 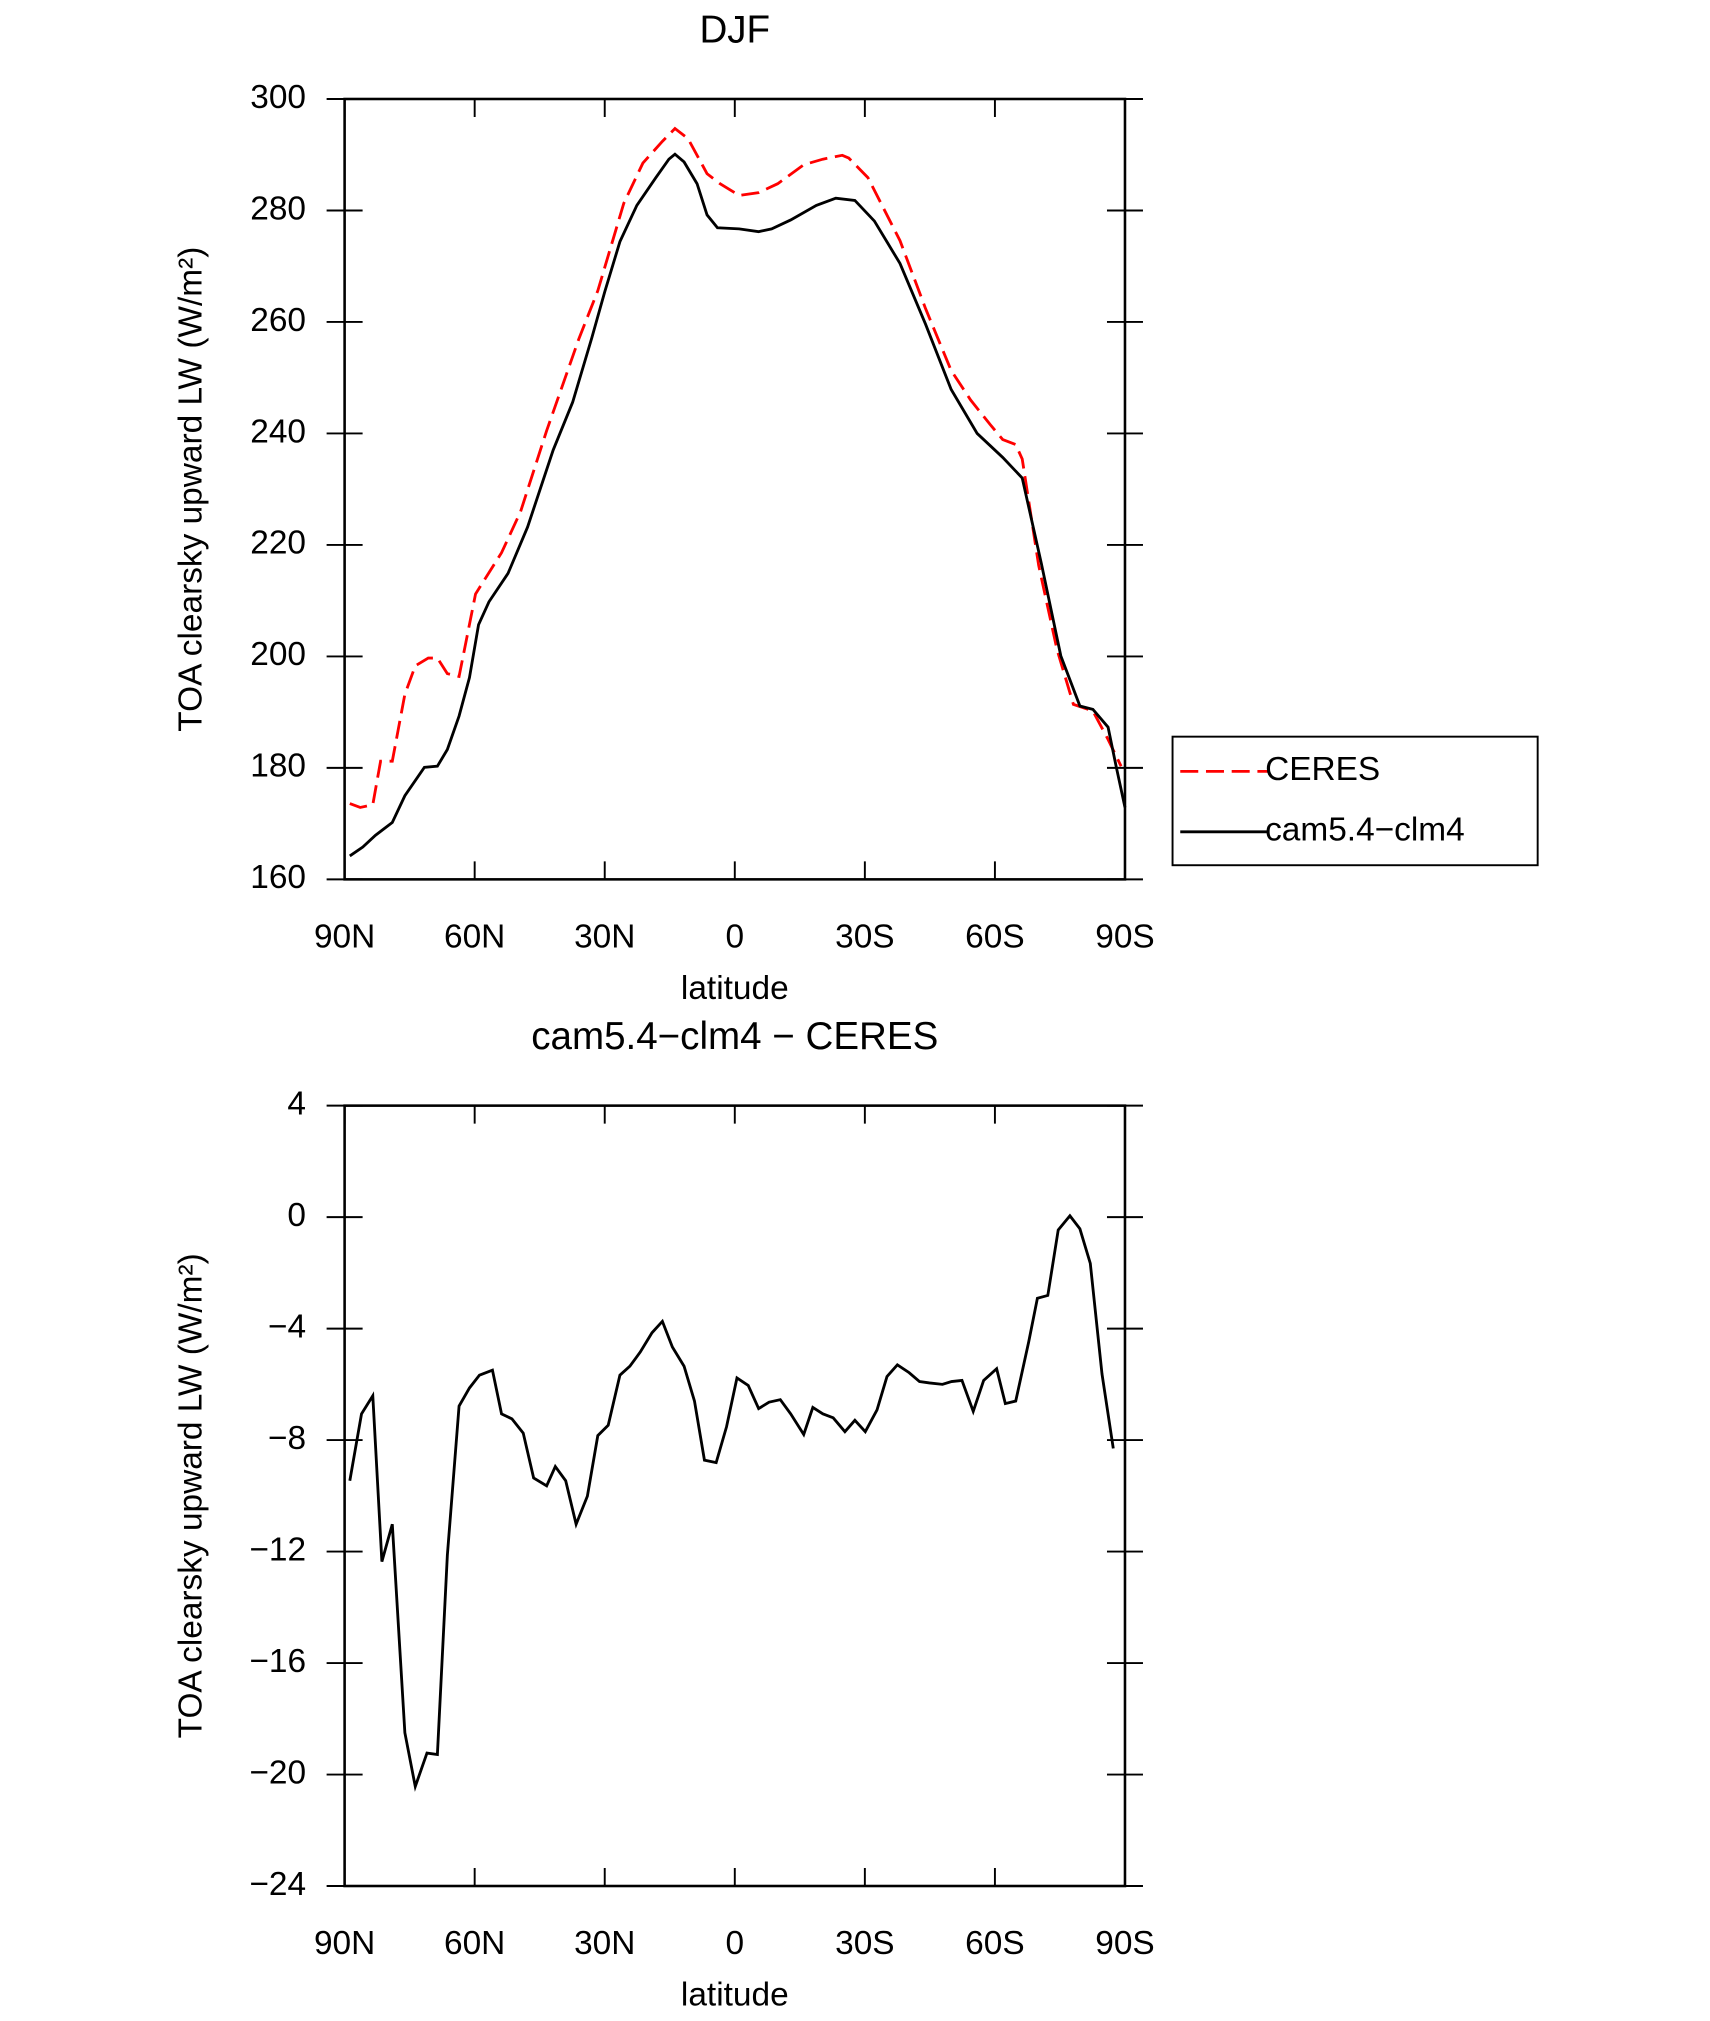 I want to click on y-tick-label: 280, so click(x=278, y=208).